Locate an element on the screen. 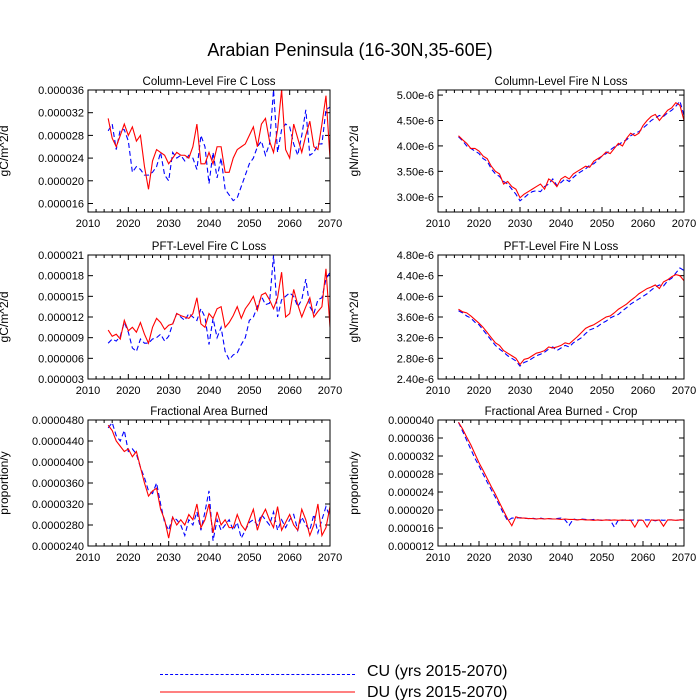 The width and height of the screenshot is (700, 700). legend-entry-cu: CU (yrs 2015-2070) is located at coordinates (360, 675).